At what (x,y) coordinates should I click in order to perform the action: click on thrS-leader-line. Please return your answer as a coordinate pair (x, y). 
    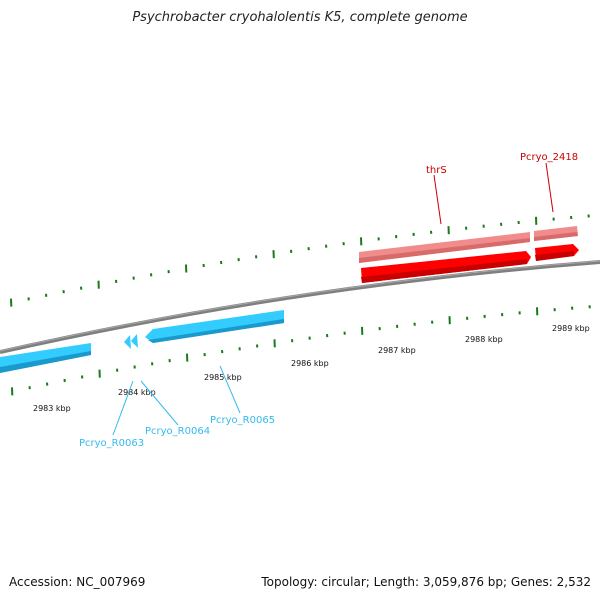
    Looking at the image, I should click on (437, 199).